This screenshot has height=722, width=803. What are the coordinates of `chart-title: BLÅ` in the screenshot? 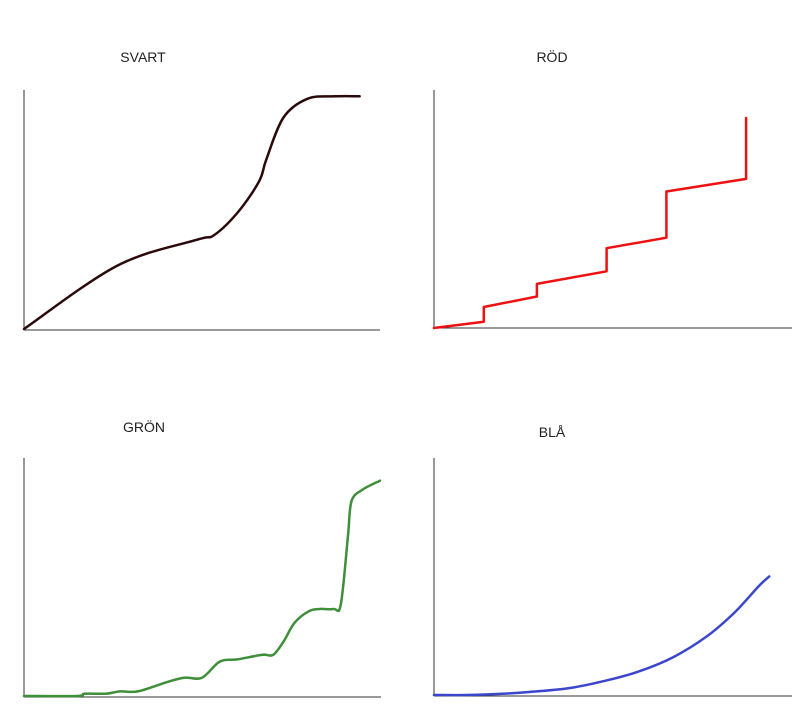 It's located at (552, 432).